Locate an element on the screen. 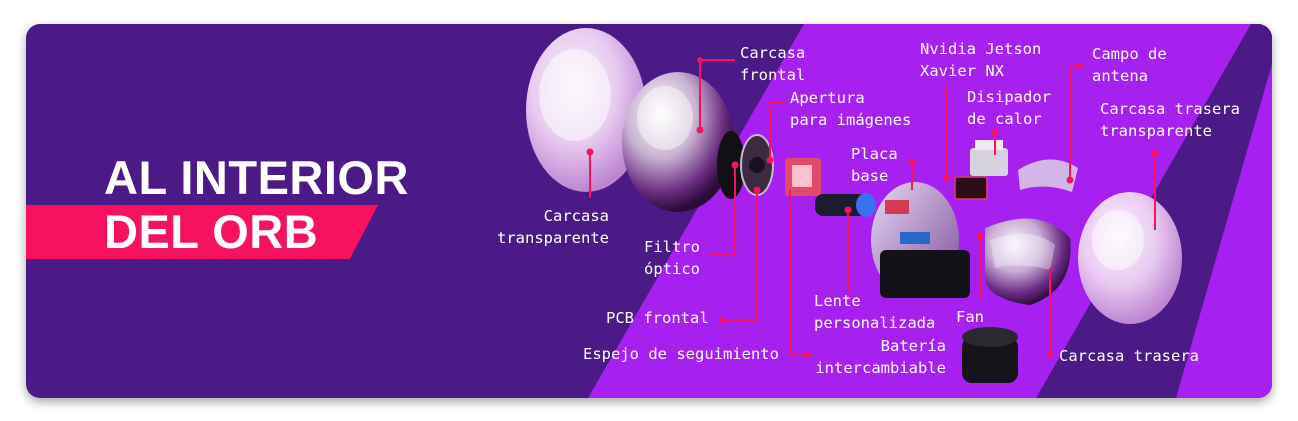 The height and width of the screenshot is (421, 1298). label-carcasa-trasera: Carcasa trasera is located at coordinates (1129, 356).